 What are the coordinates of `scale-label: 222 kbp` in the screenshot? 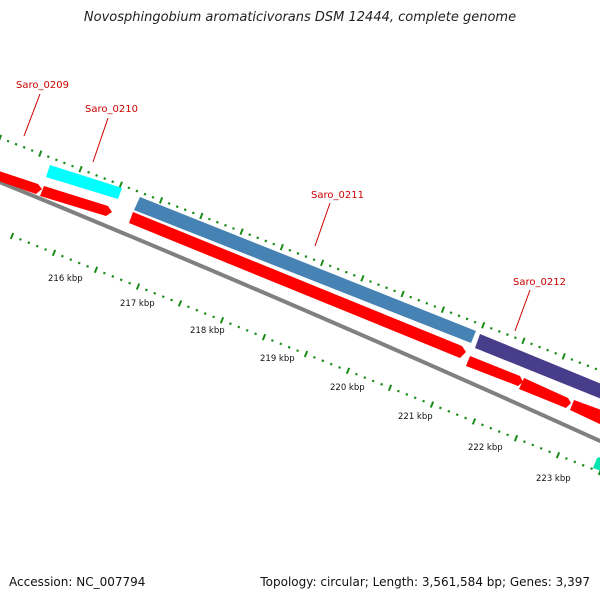 It's located at (485, 448).